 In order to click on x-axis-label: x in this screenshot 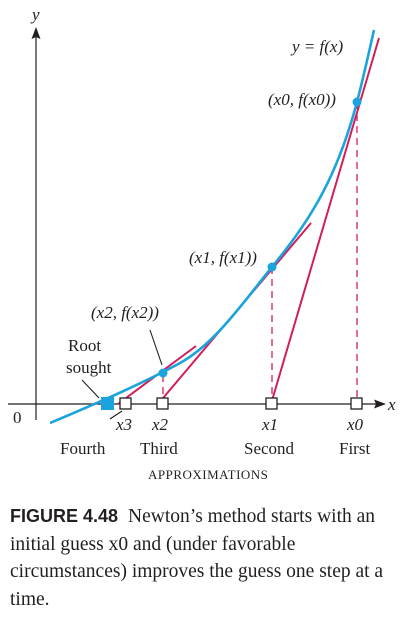, I will do `click(391, 404)`.